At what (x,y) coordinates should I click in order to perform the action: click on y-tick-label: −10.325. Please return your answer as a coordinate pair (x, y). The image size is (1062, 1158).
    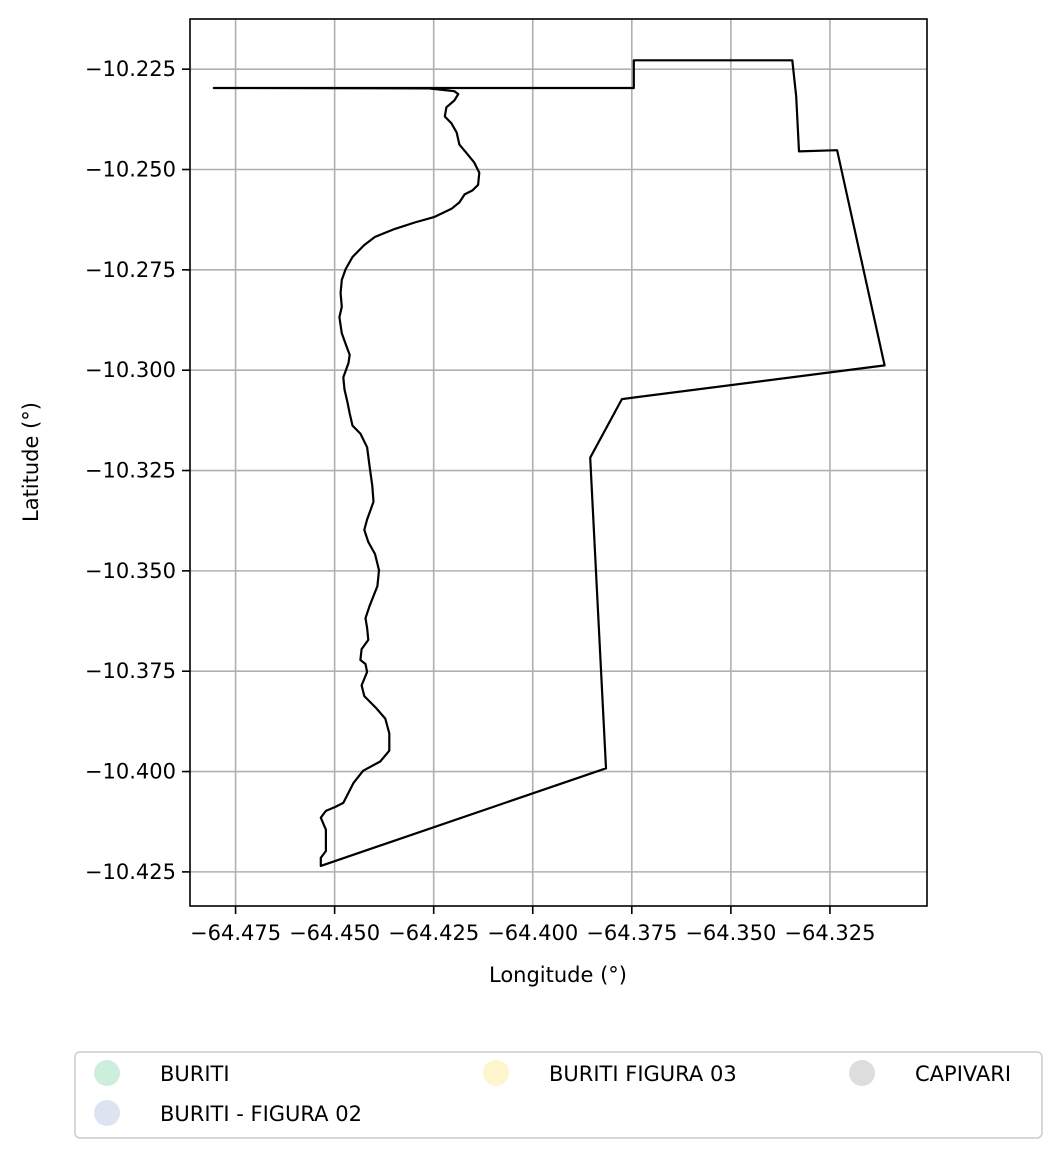
    Looking at the image, I should click on (130, 471).